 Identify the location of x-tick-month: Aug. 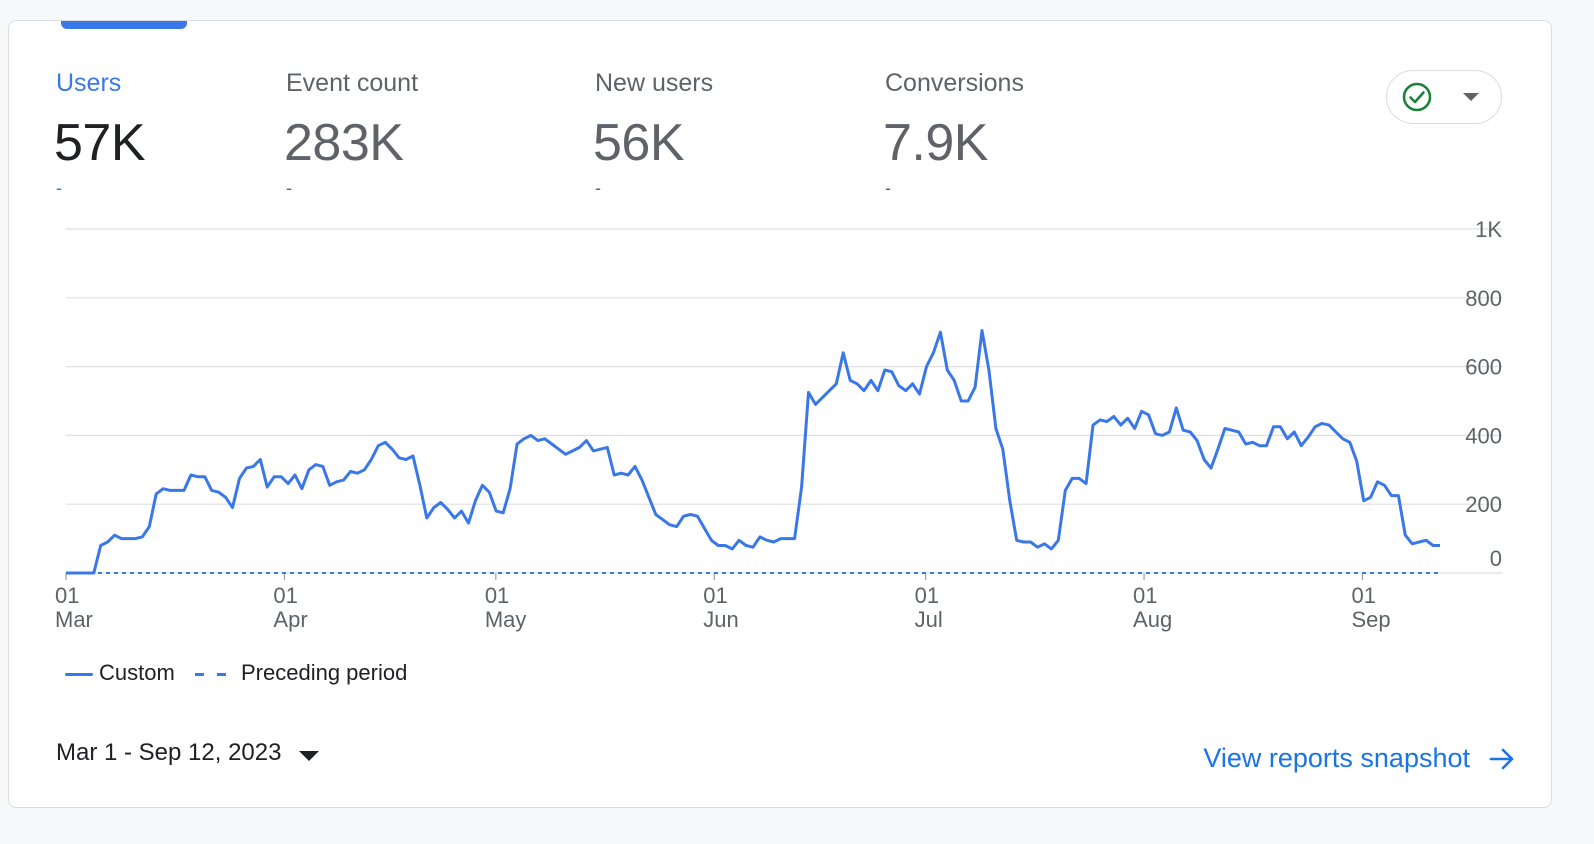
(1152, 619).